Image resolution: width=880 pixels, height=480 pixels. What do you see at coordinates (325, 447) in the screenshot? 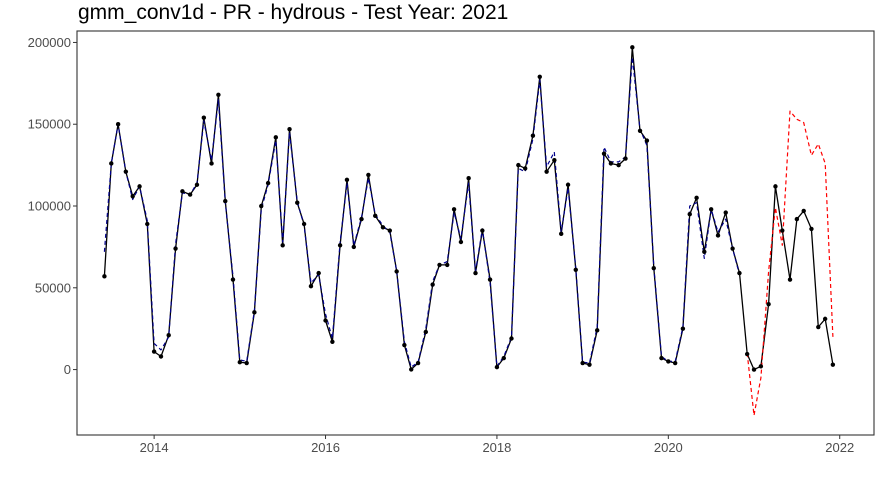
I see `x-tick-label: 2016` at bounding box center [325, 447].